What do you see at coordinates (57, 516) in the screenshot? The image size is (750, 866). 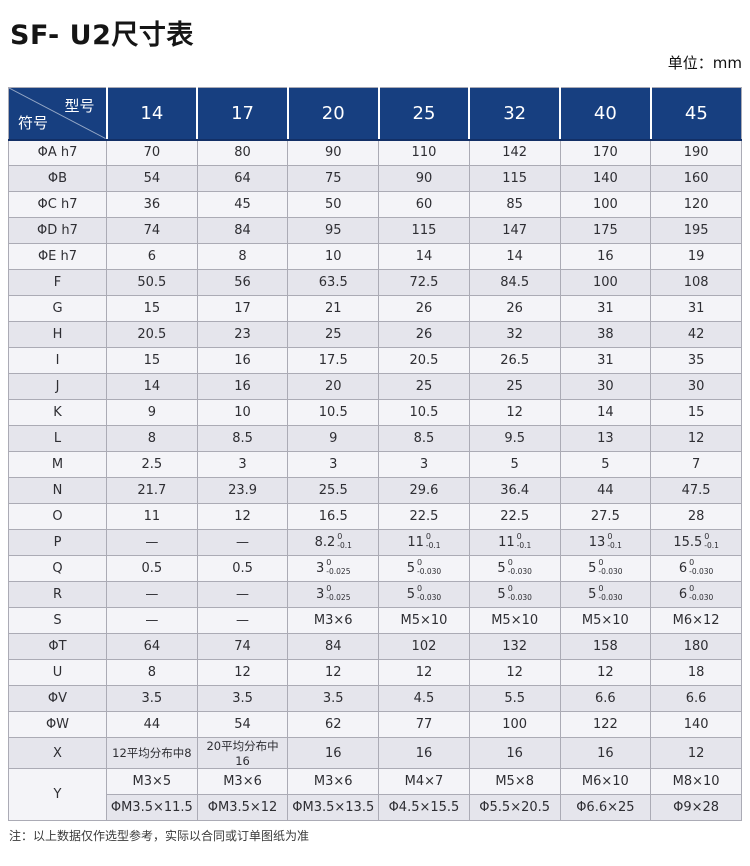 I see `row-label: O` at bounding box center [57, 516].